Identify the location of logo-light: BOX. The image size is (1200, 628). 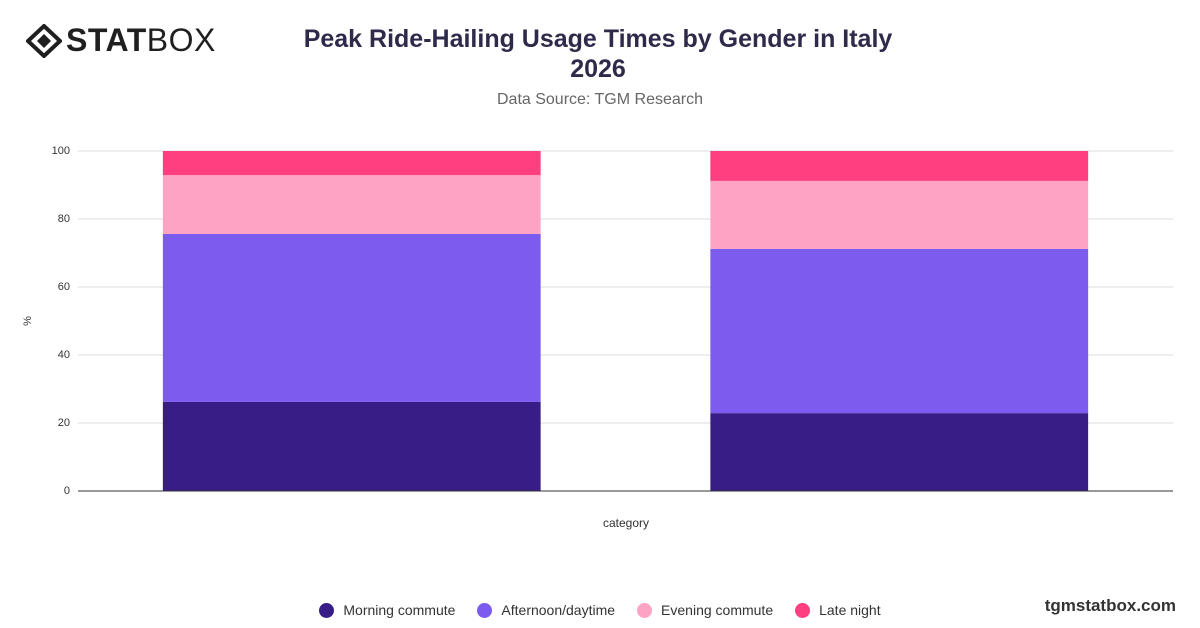
(181, 40).